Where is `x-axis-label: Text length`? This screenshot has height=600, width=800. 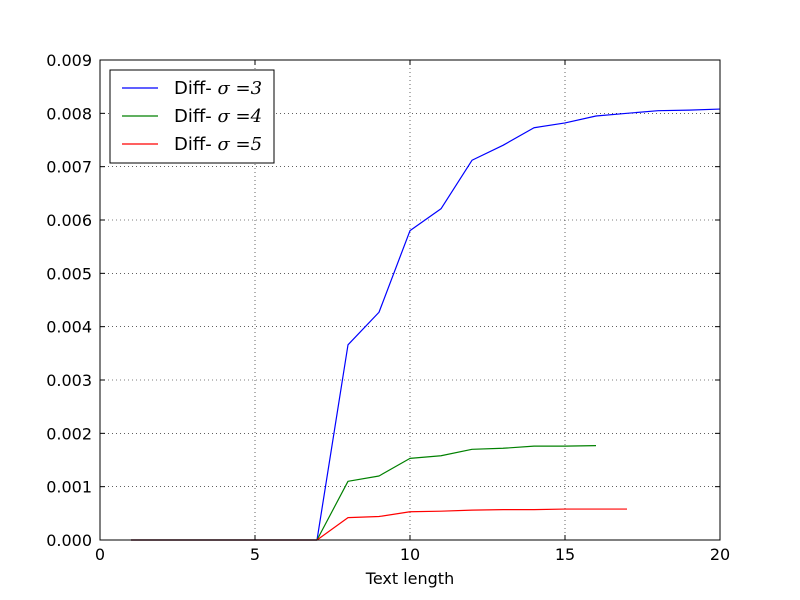
x-axis-label: Text length is located at coordinates (409, 578).